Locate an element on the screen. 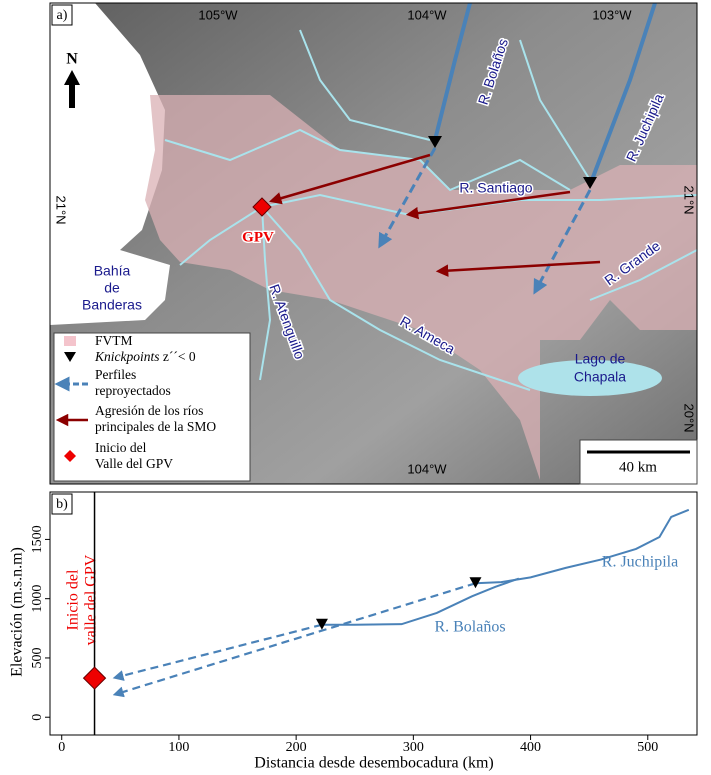 The height and width of the screenshot is (775, 711). y-axis-label: Elevación (m.s.n.m) is located at coordinates (17, 612).